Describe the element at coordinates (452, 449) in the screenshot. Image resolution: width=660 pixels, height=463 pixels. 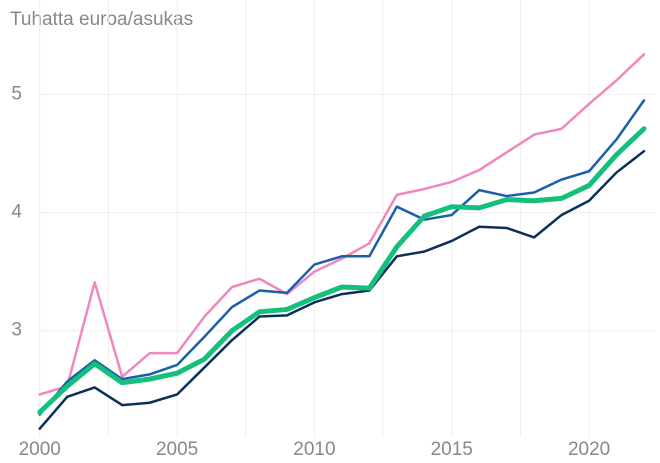
I see `x-tick-label: 2015` at that location.